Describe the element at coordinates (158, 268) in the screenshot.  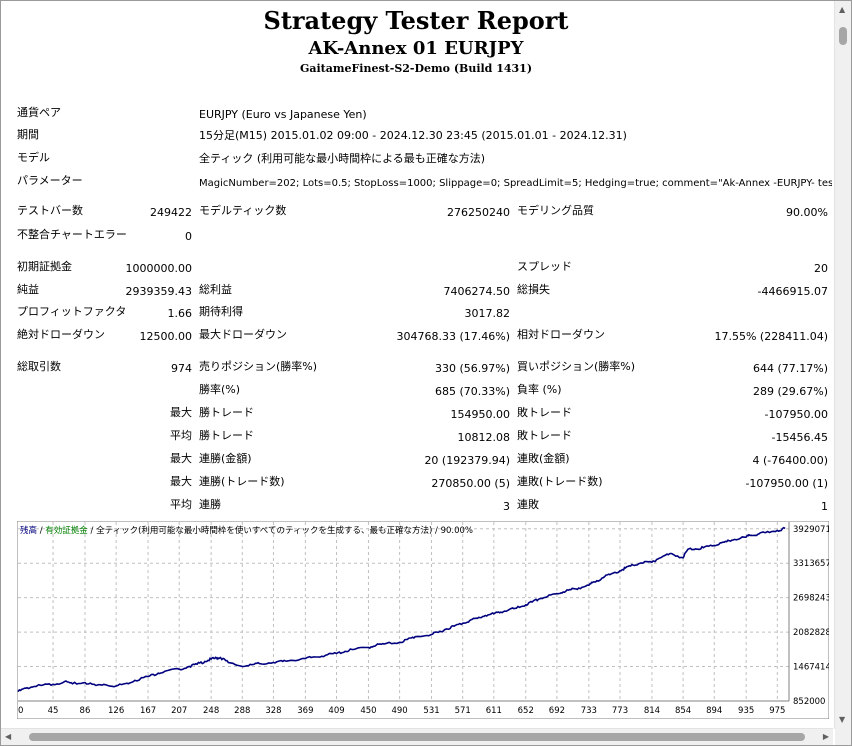
I see `deposit-value: 1000000.00` at that location.